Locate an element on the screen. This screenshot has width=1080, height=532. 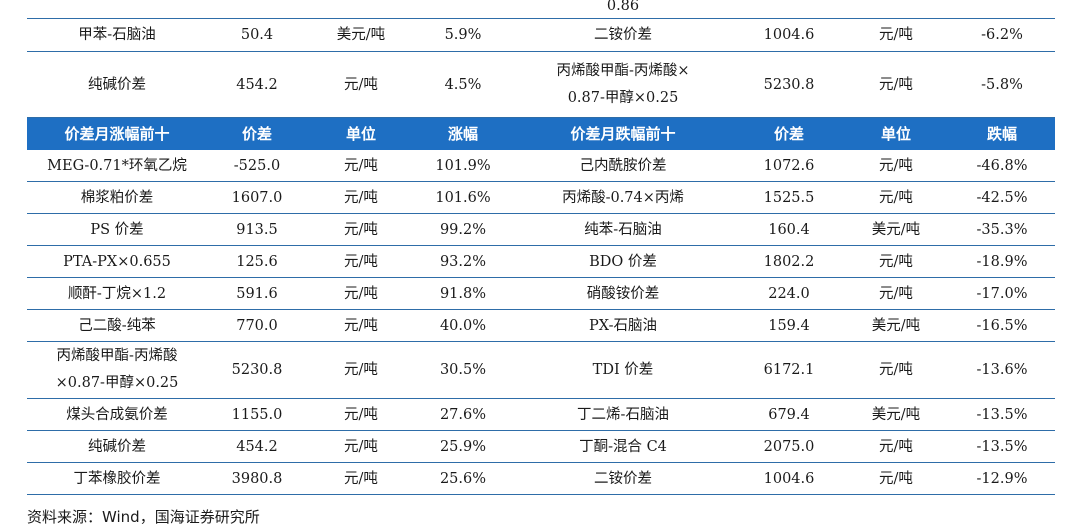
gainer-name: PTA-PX×0.655 is located at coordinates (117, 261).